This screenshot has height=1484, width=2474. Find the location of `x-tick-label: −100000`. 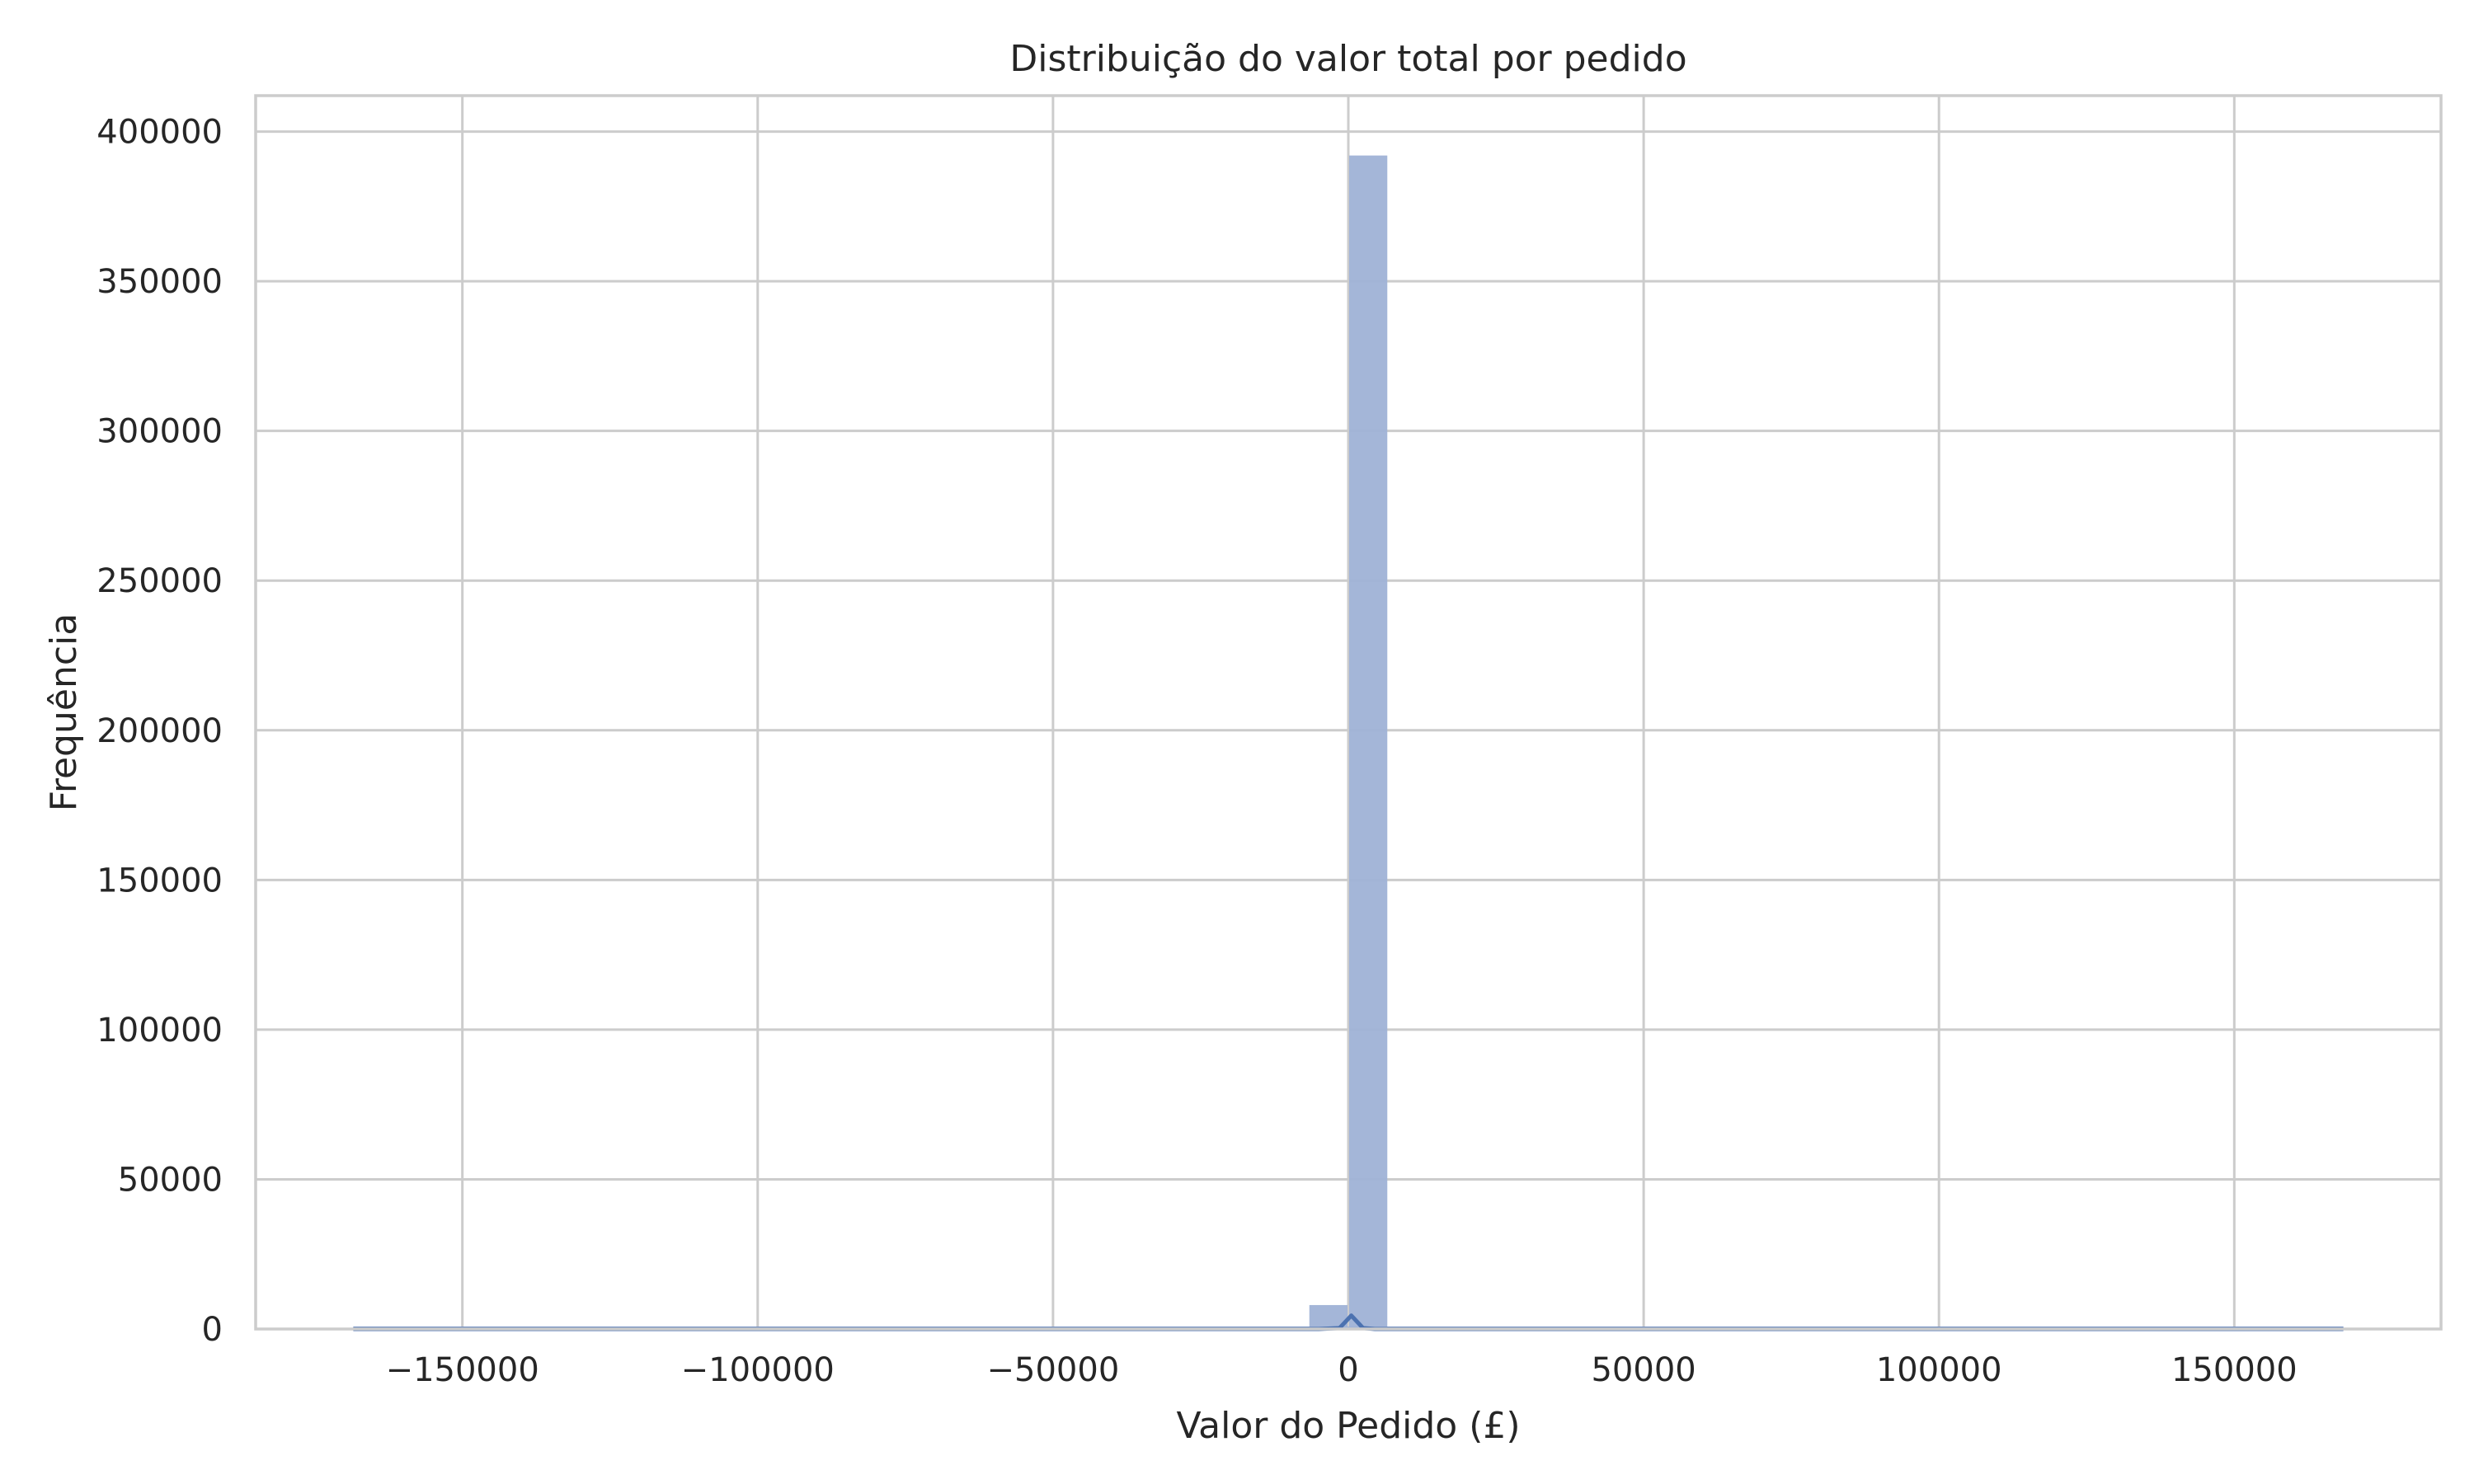

x-tick-label: −100000 is located at coordinates (758, 1370).